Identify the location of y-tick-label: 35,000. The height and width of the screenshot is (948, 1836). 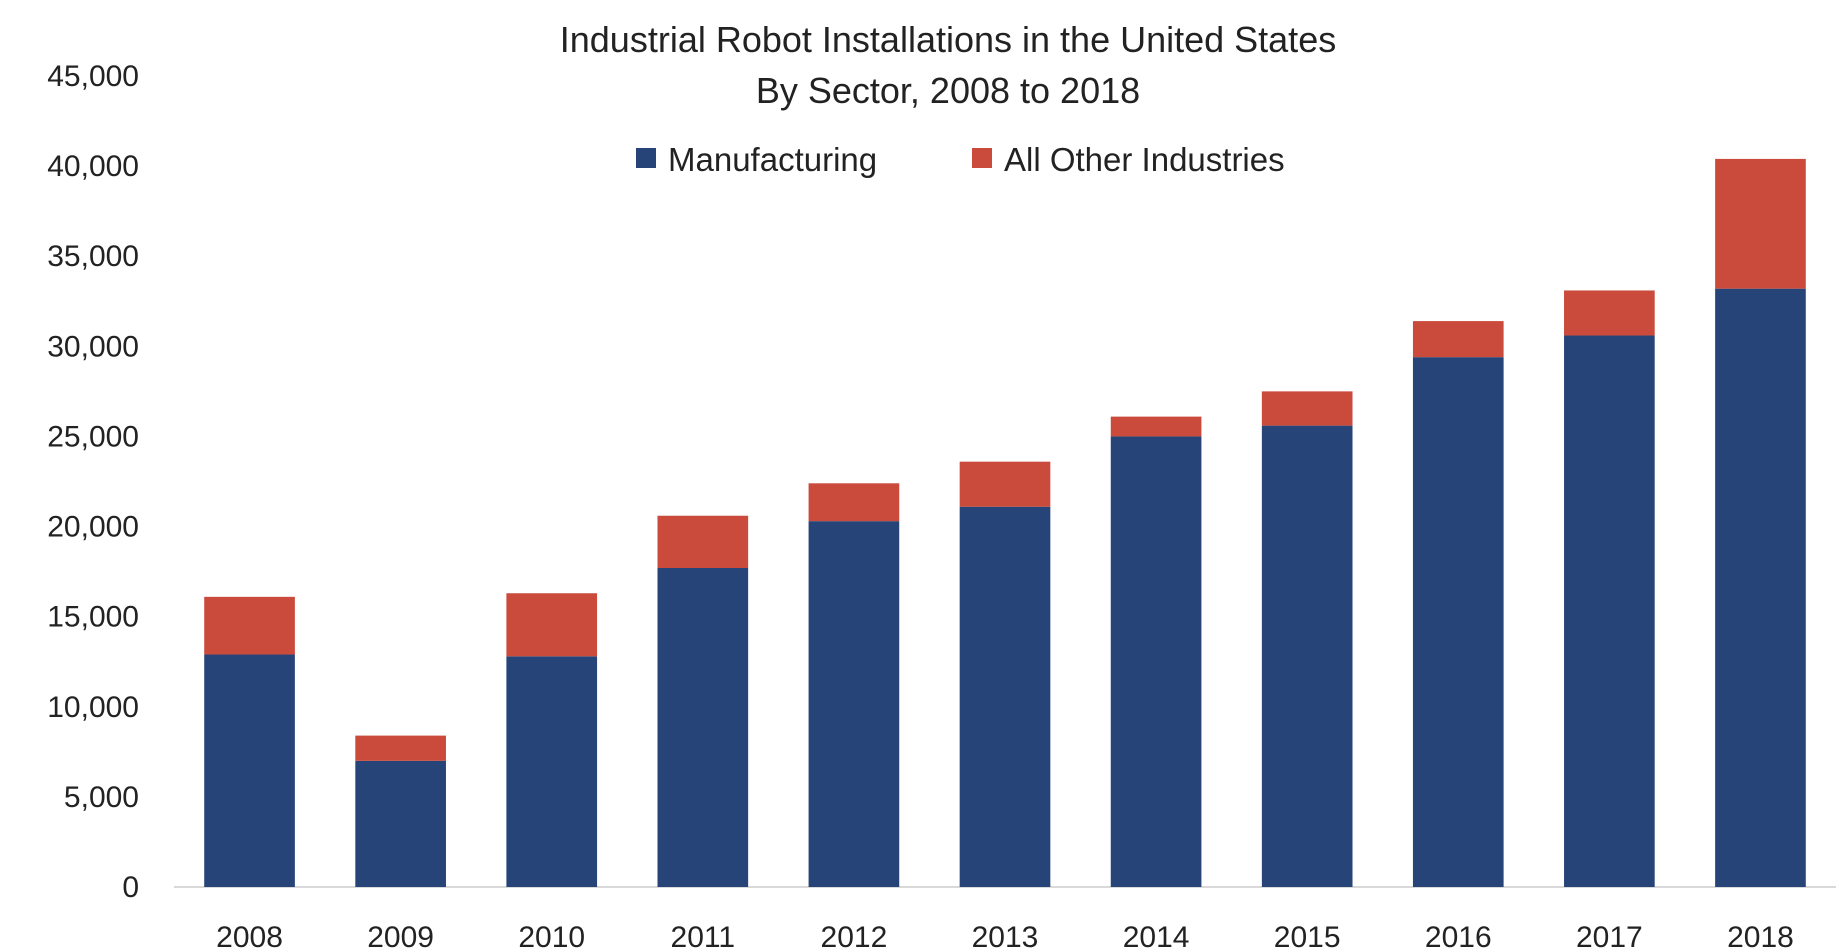
(93, 256).